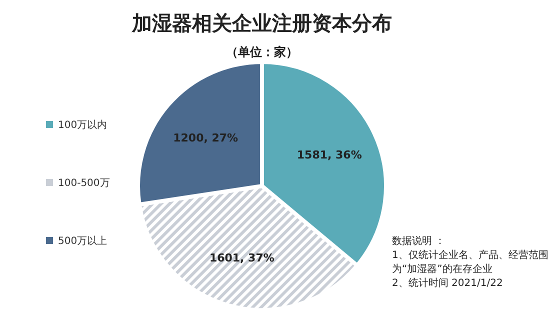  What do you see at coordinates (329, 155) in the screenshot?
I see `data-label: 1581, 36%` at bounding box center [329, 155].